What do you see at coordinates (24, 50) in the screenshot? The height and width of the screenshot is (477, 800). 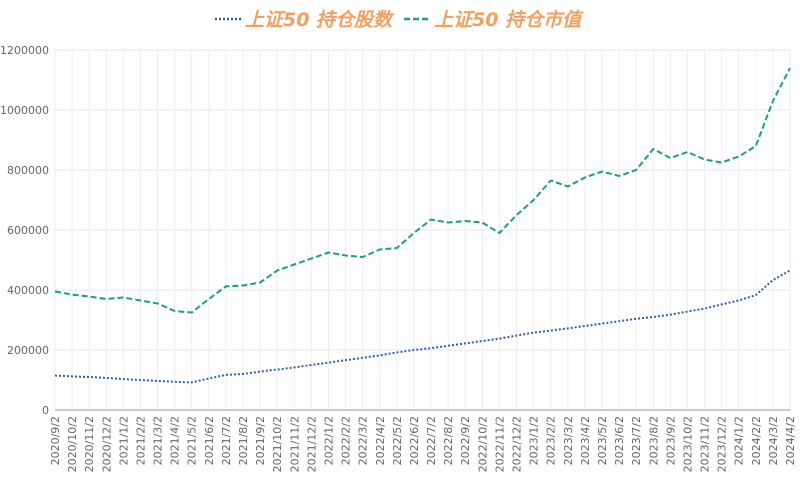 I see `y-tick-label: 1200000` at bounding box center [24, 50].